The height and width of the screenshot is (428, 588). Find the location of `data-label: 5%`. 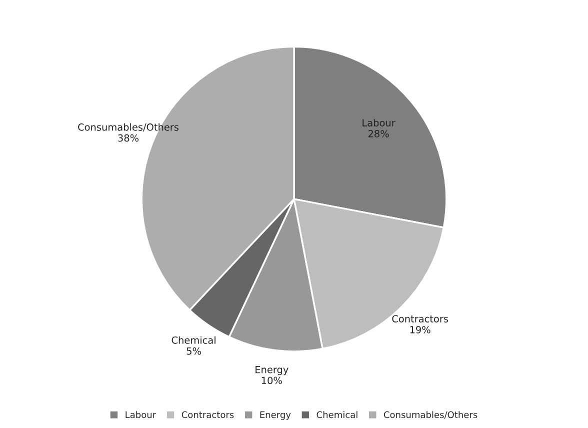

data-label: 5% is located at coordinates (193, 351).